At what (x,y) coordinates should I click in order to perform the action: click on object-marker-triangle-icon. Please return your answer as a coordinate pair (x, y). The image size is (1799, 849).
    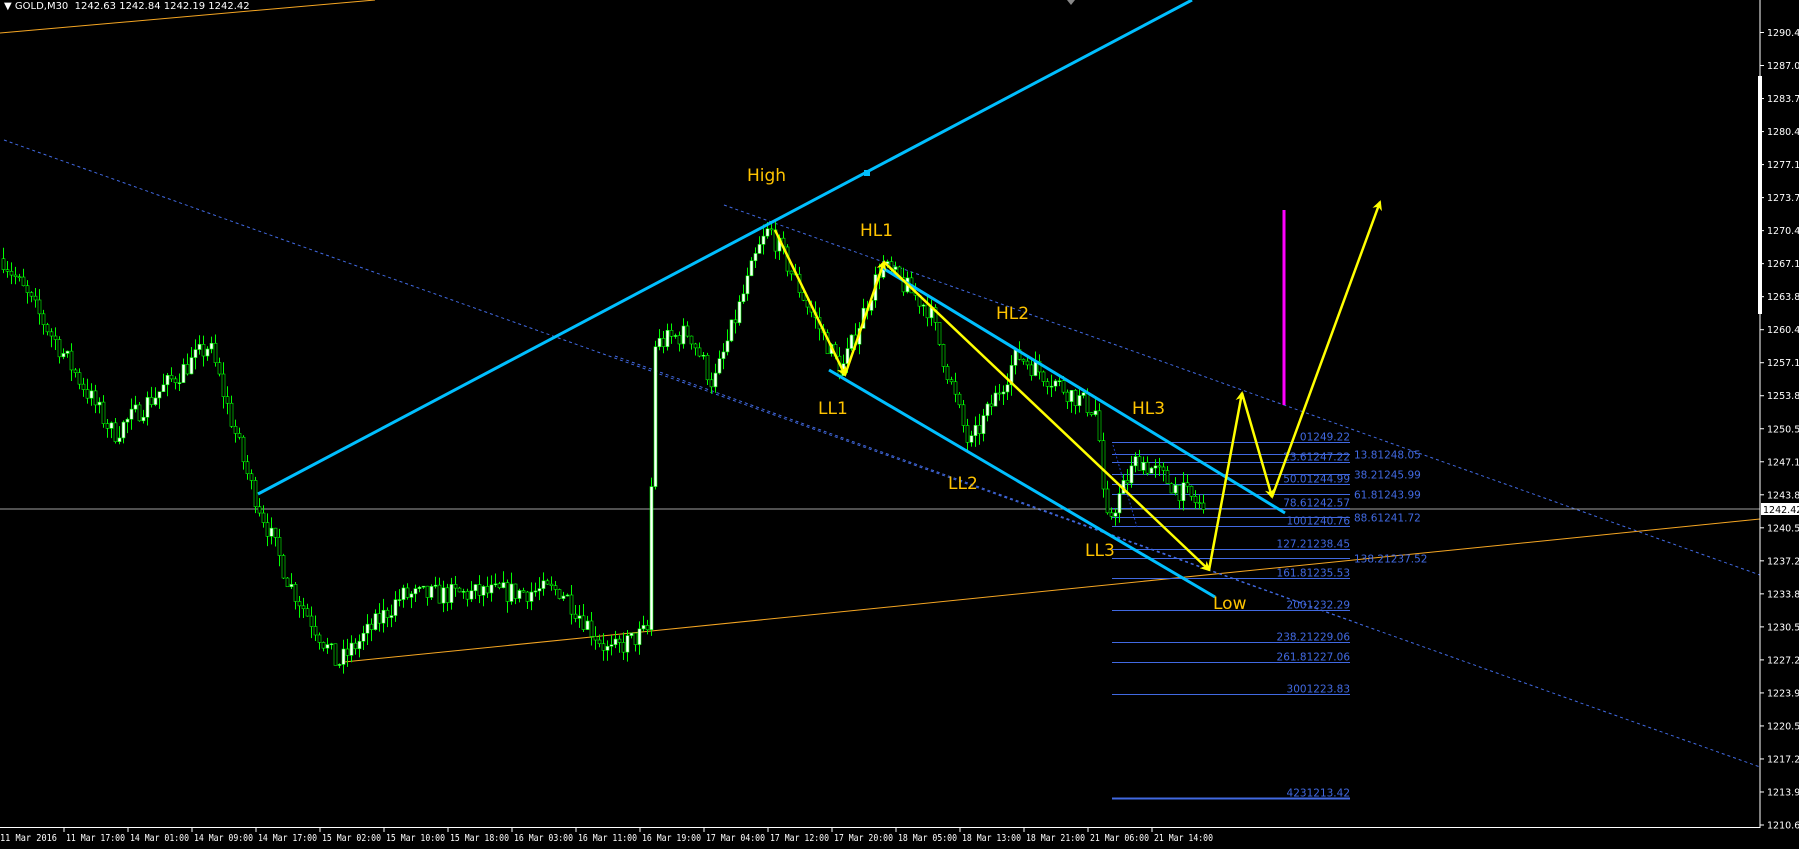
    Looking at the image, I should click on (1071, 2).